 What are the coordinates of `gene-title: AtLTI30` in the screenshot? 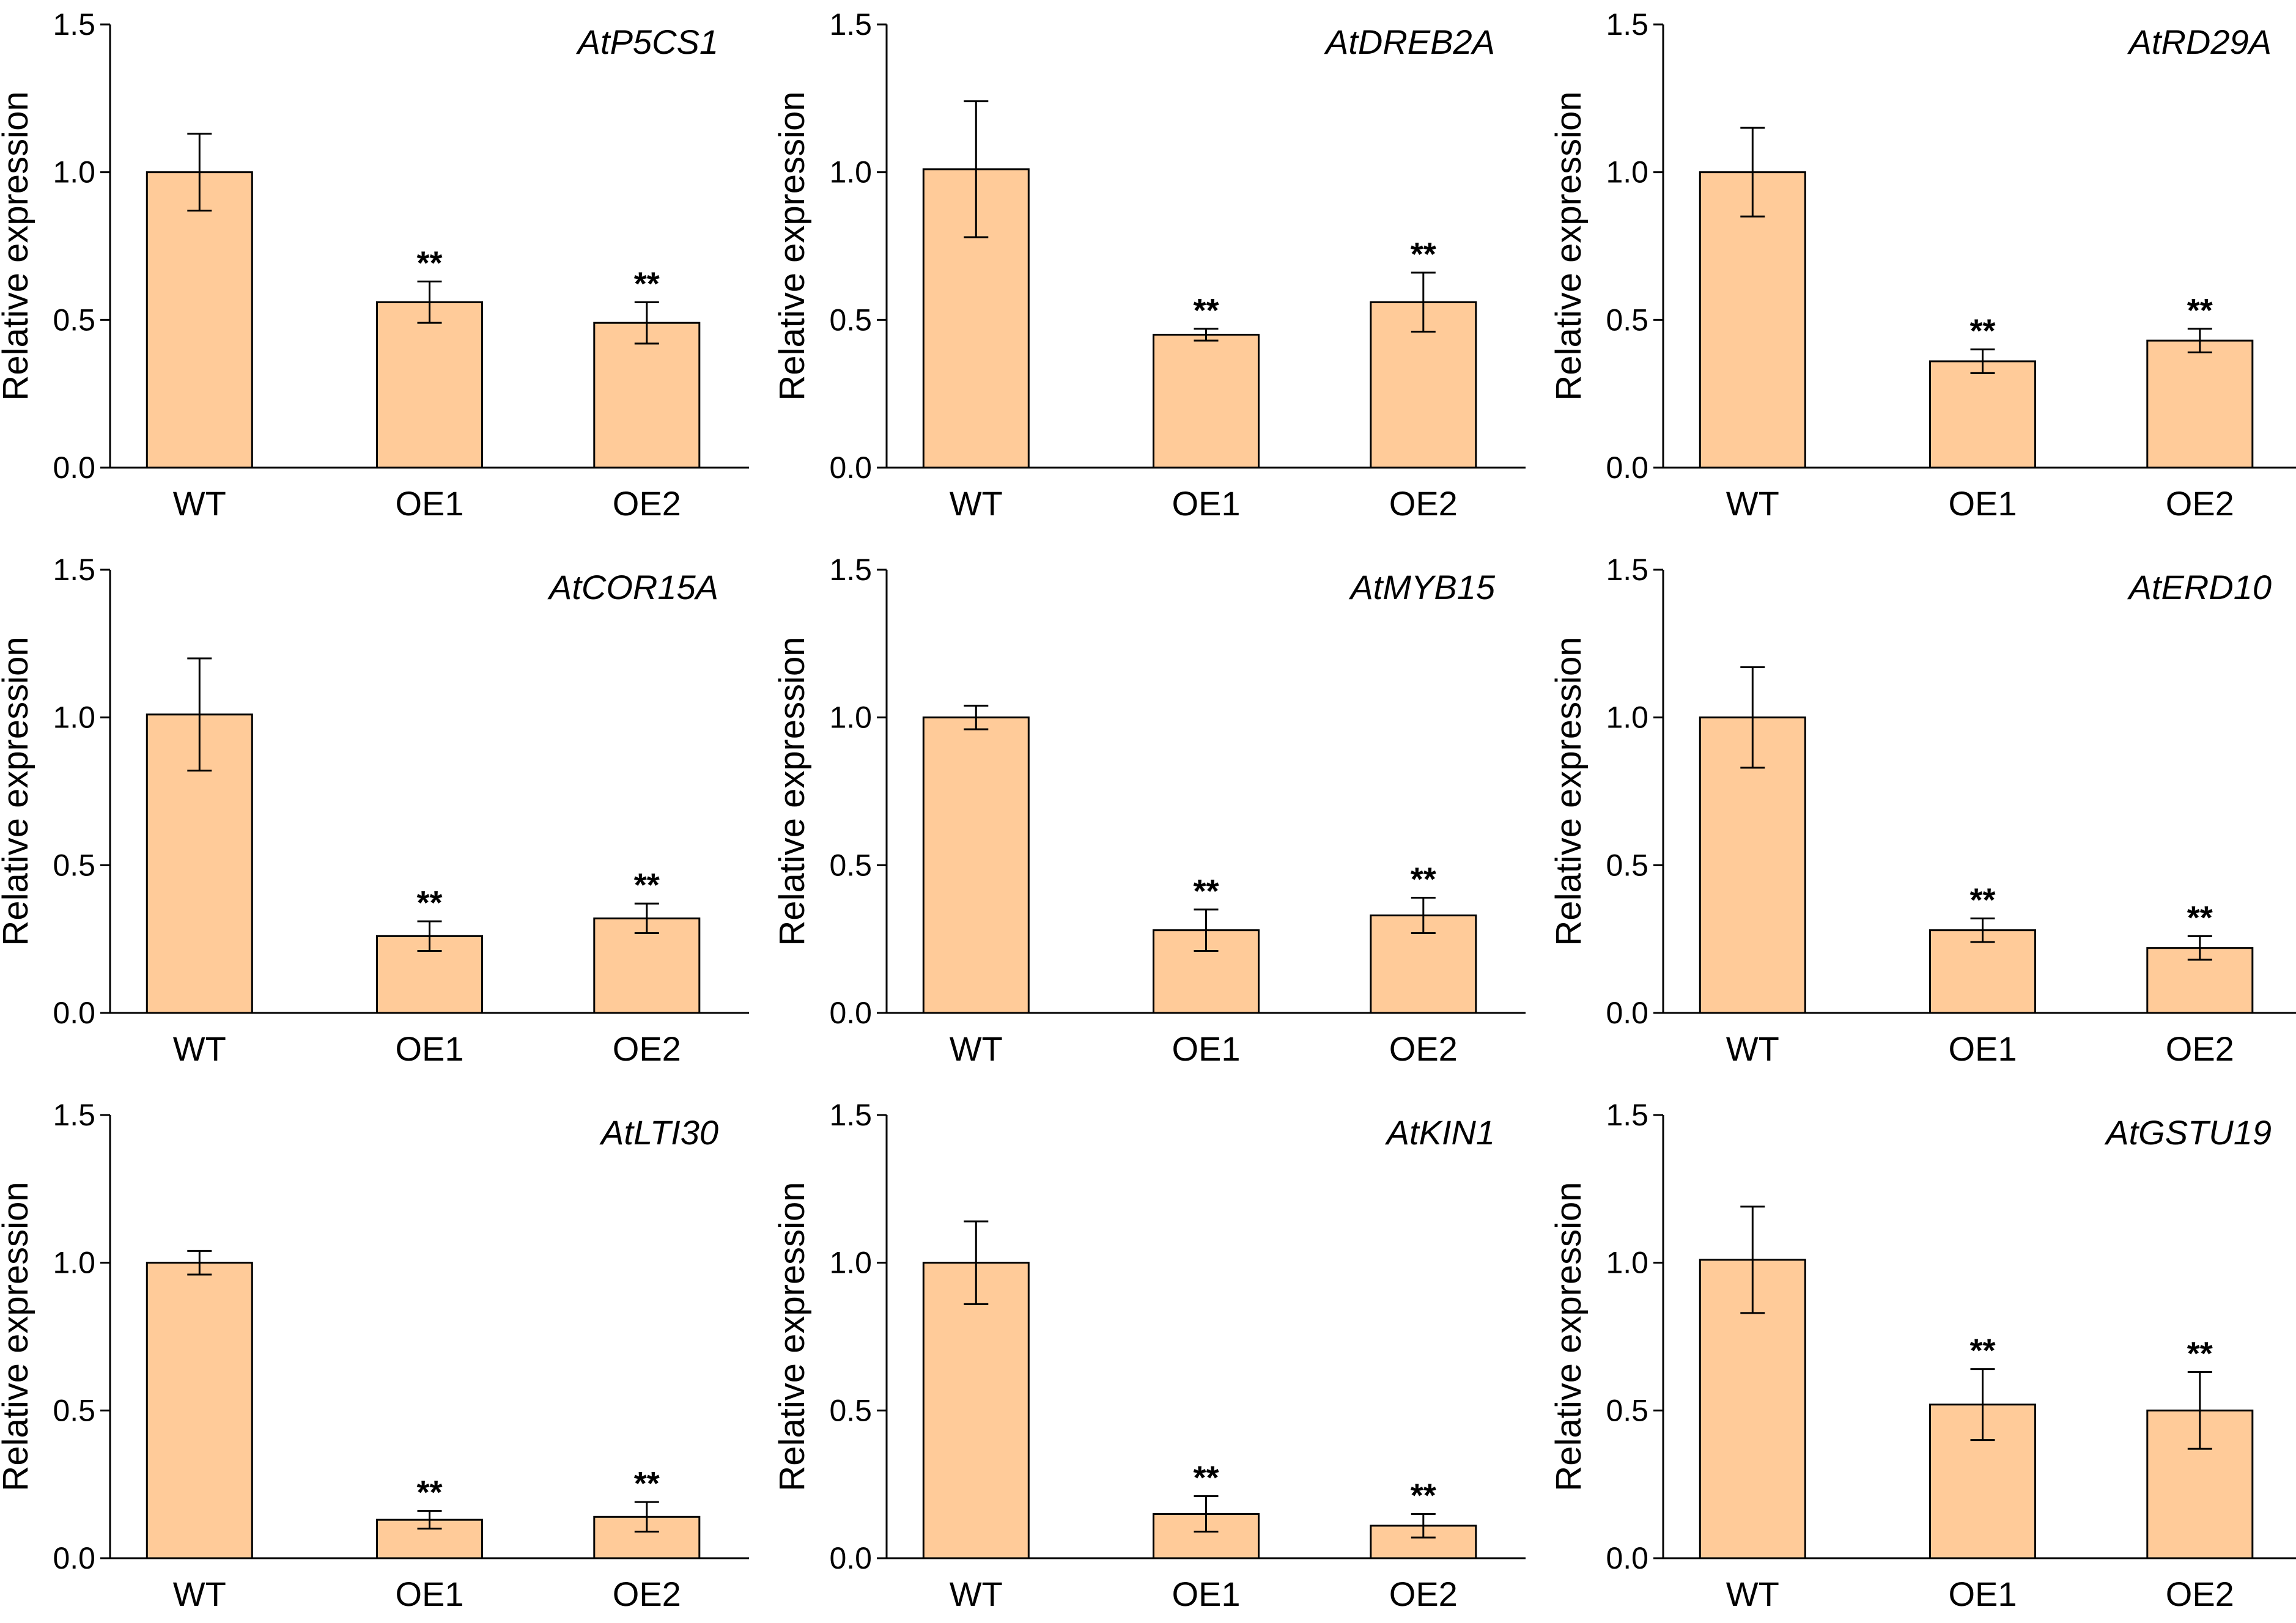 It's located at (658, 1132).